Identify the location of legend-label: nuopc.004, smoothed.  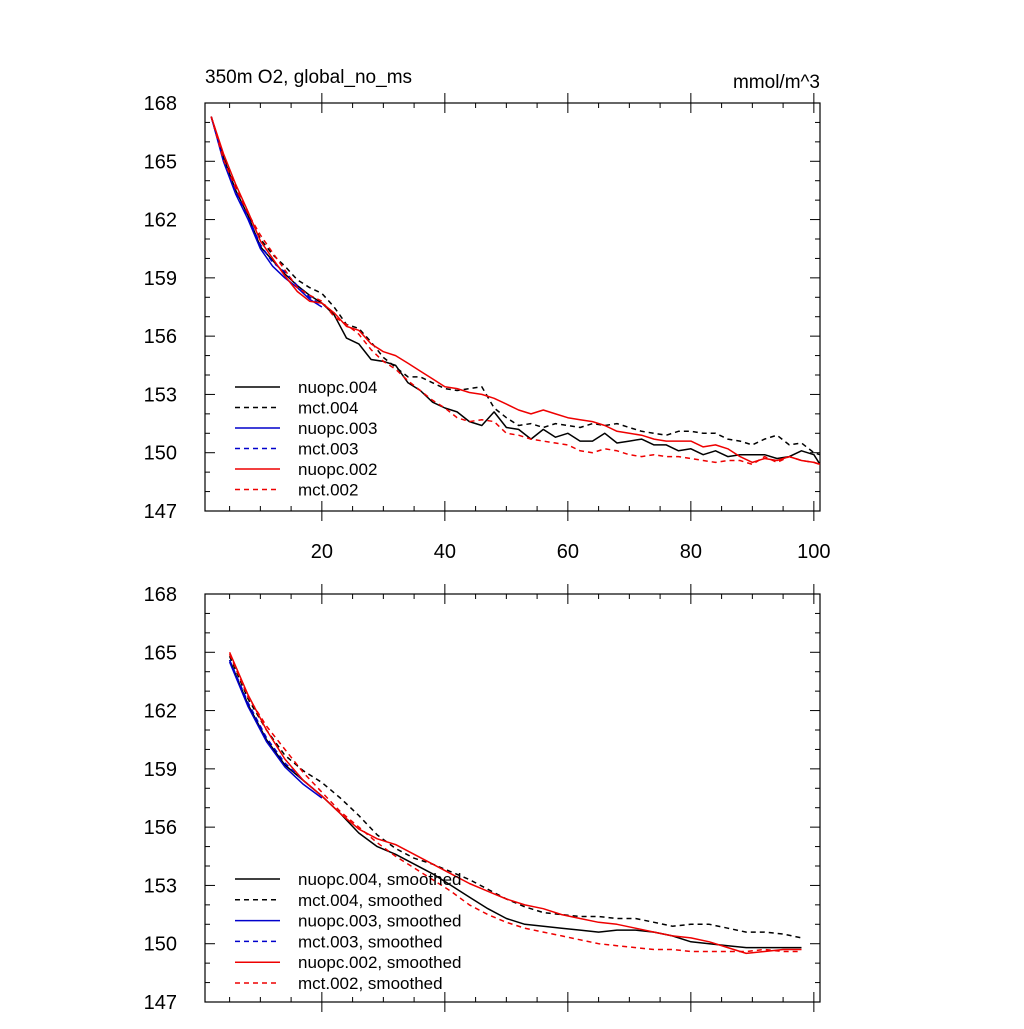
(380, 879).